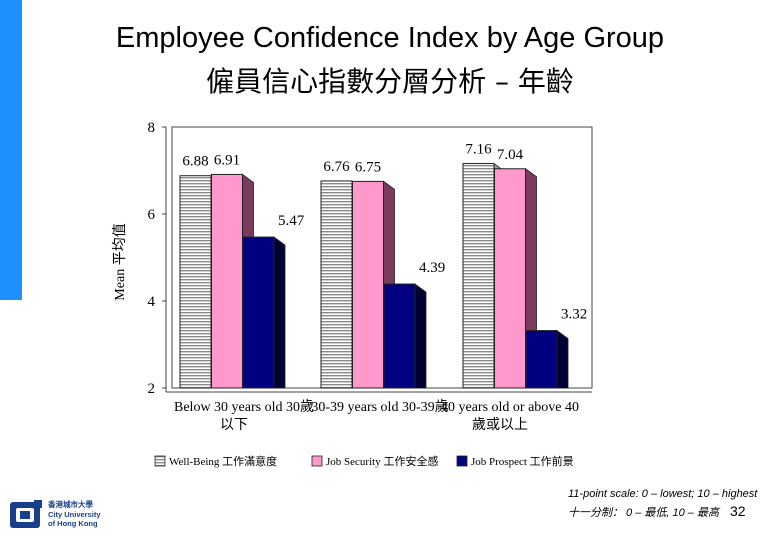 This screenshot has width=780, height=540. I want to click on logo-text-line3: of Hong Kong, so click(73, 523).